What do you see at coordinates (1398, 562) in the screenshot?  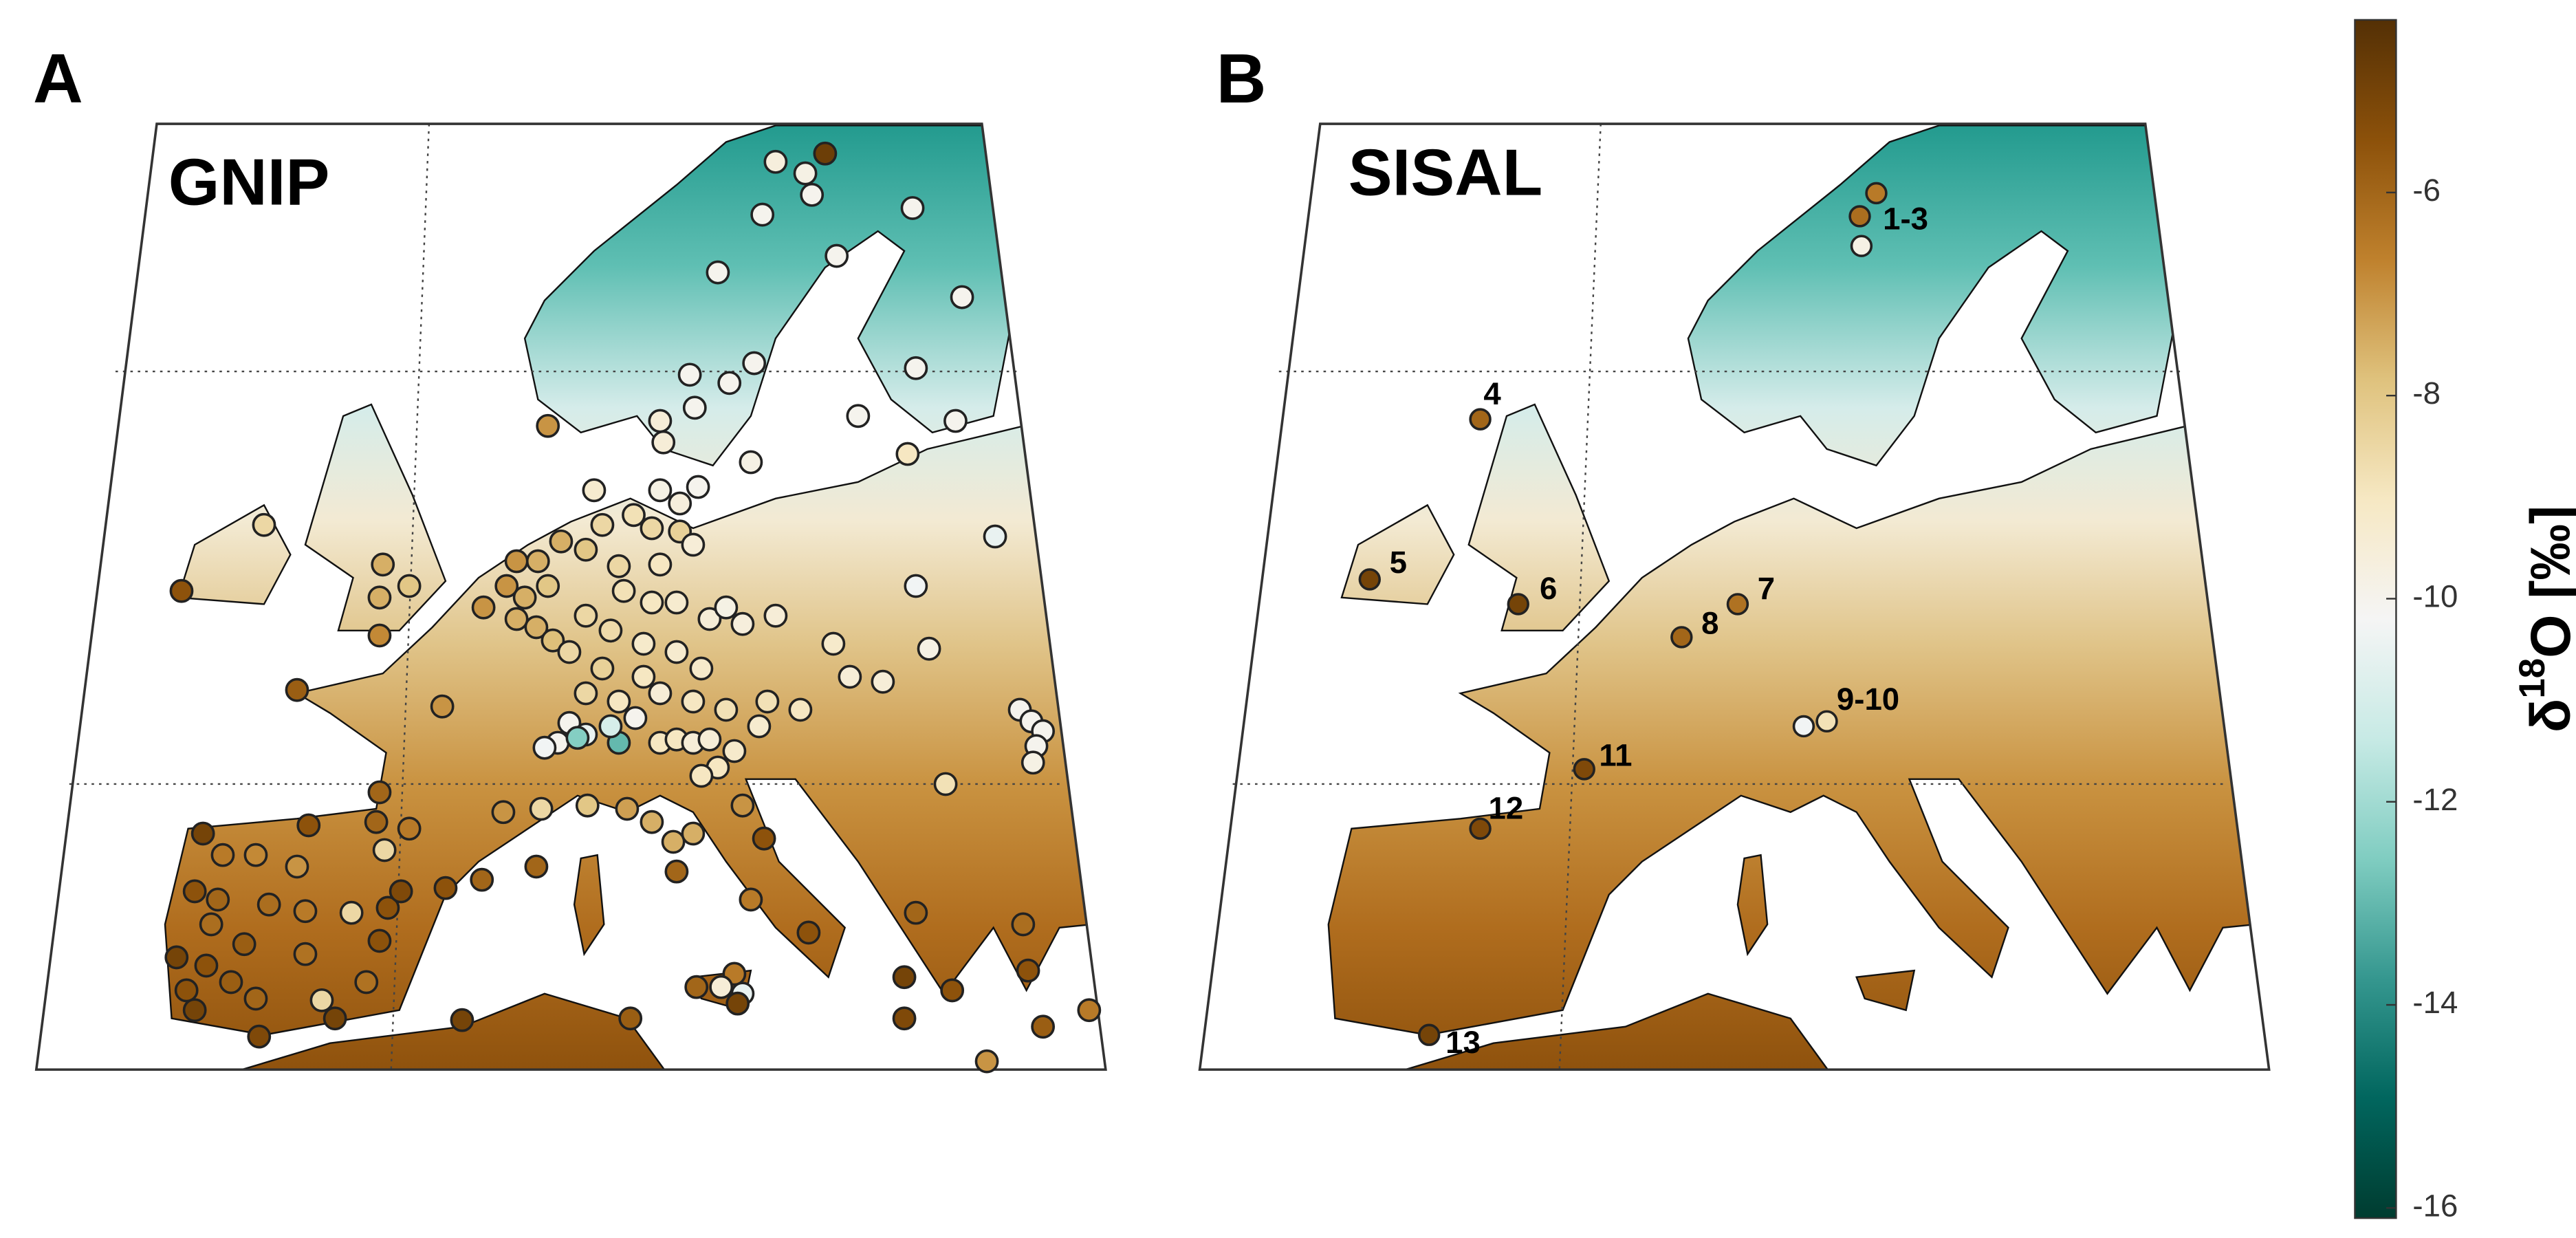 I see `site-label: 5` at bounding box center [1398, 562].